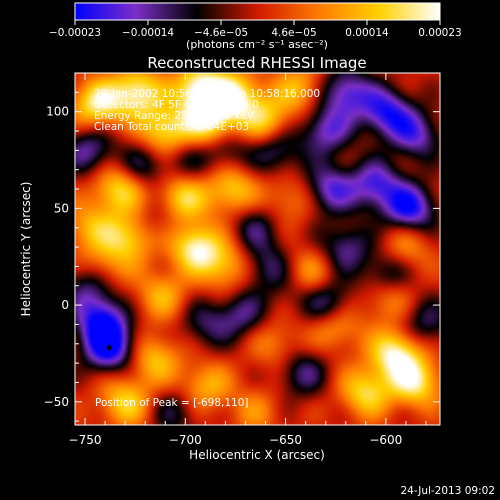 The height and width of the screenshot is (500, 500). I want to click on colorbar-frame, so click(257, 11).